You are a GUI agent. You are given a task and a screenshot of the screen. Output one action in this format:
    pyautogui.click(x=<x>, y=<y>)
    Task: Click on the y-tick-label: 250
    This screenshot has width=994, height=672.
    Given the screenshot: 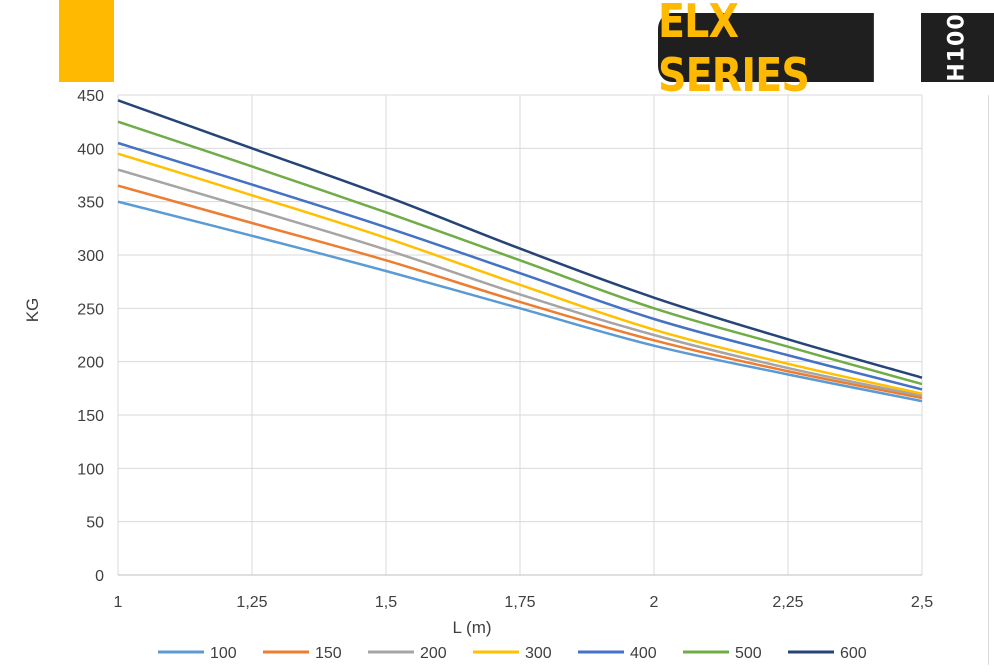 What is the action you would take?
    pyautogui.click(x=90, y=309)
    